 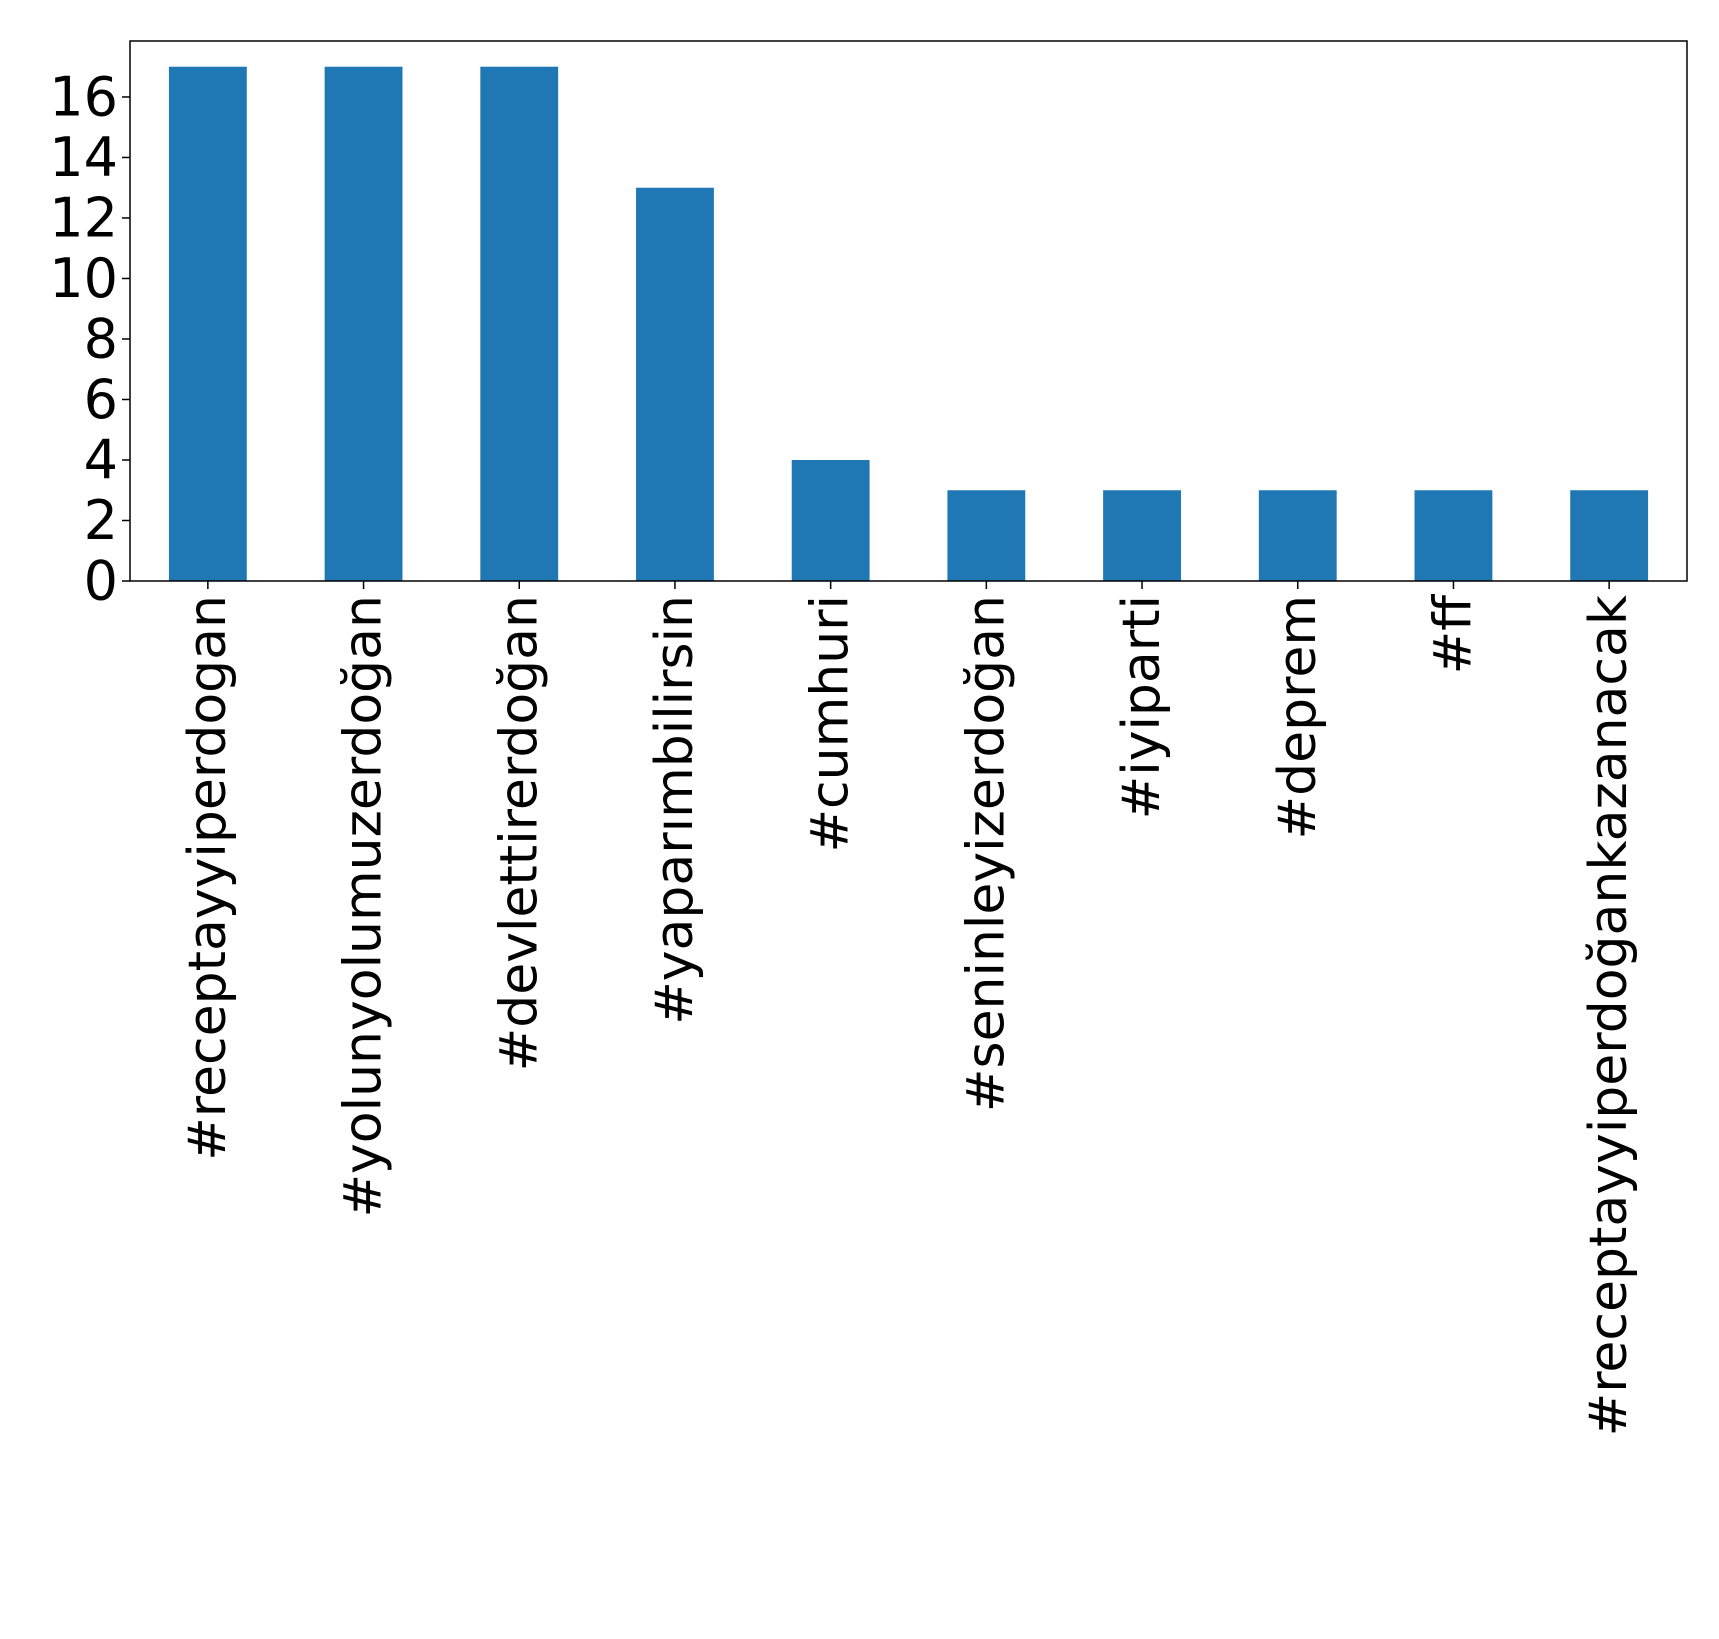 What do you see at coordinates (364, 906) in the screenshot?
I see `x-tick-label: #yolunyolumuzerdoğan` at bounding box center [364, 906].